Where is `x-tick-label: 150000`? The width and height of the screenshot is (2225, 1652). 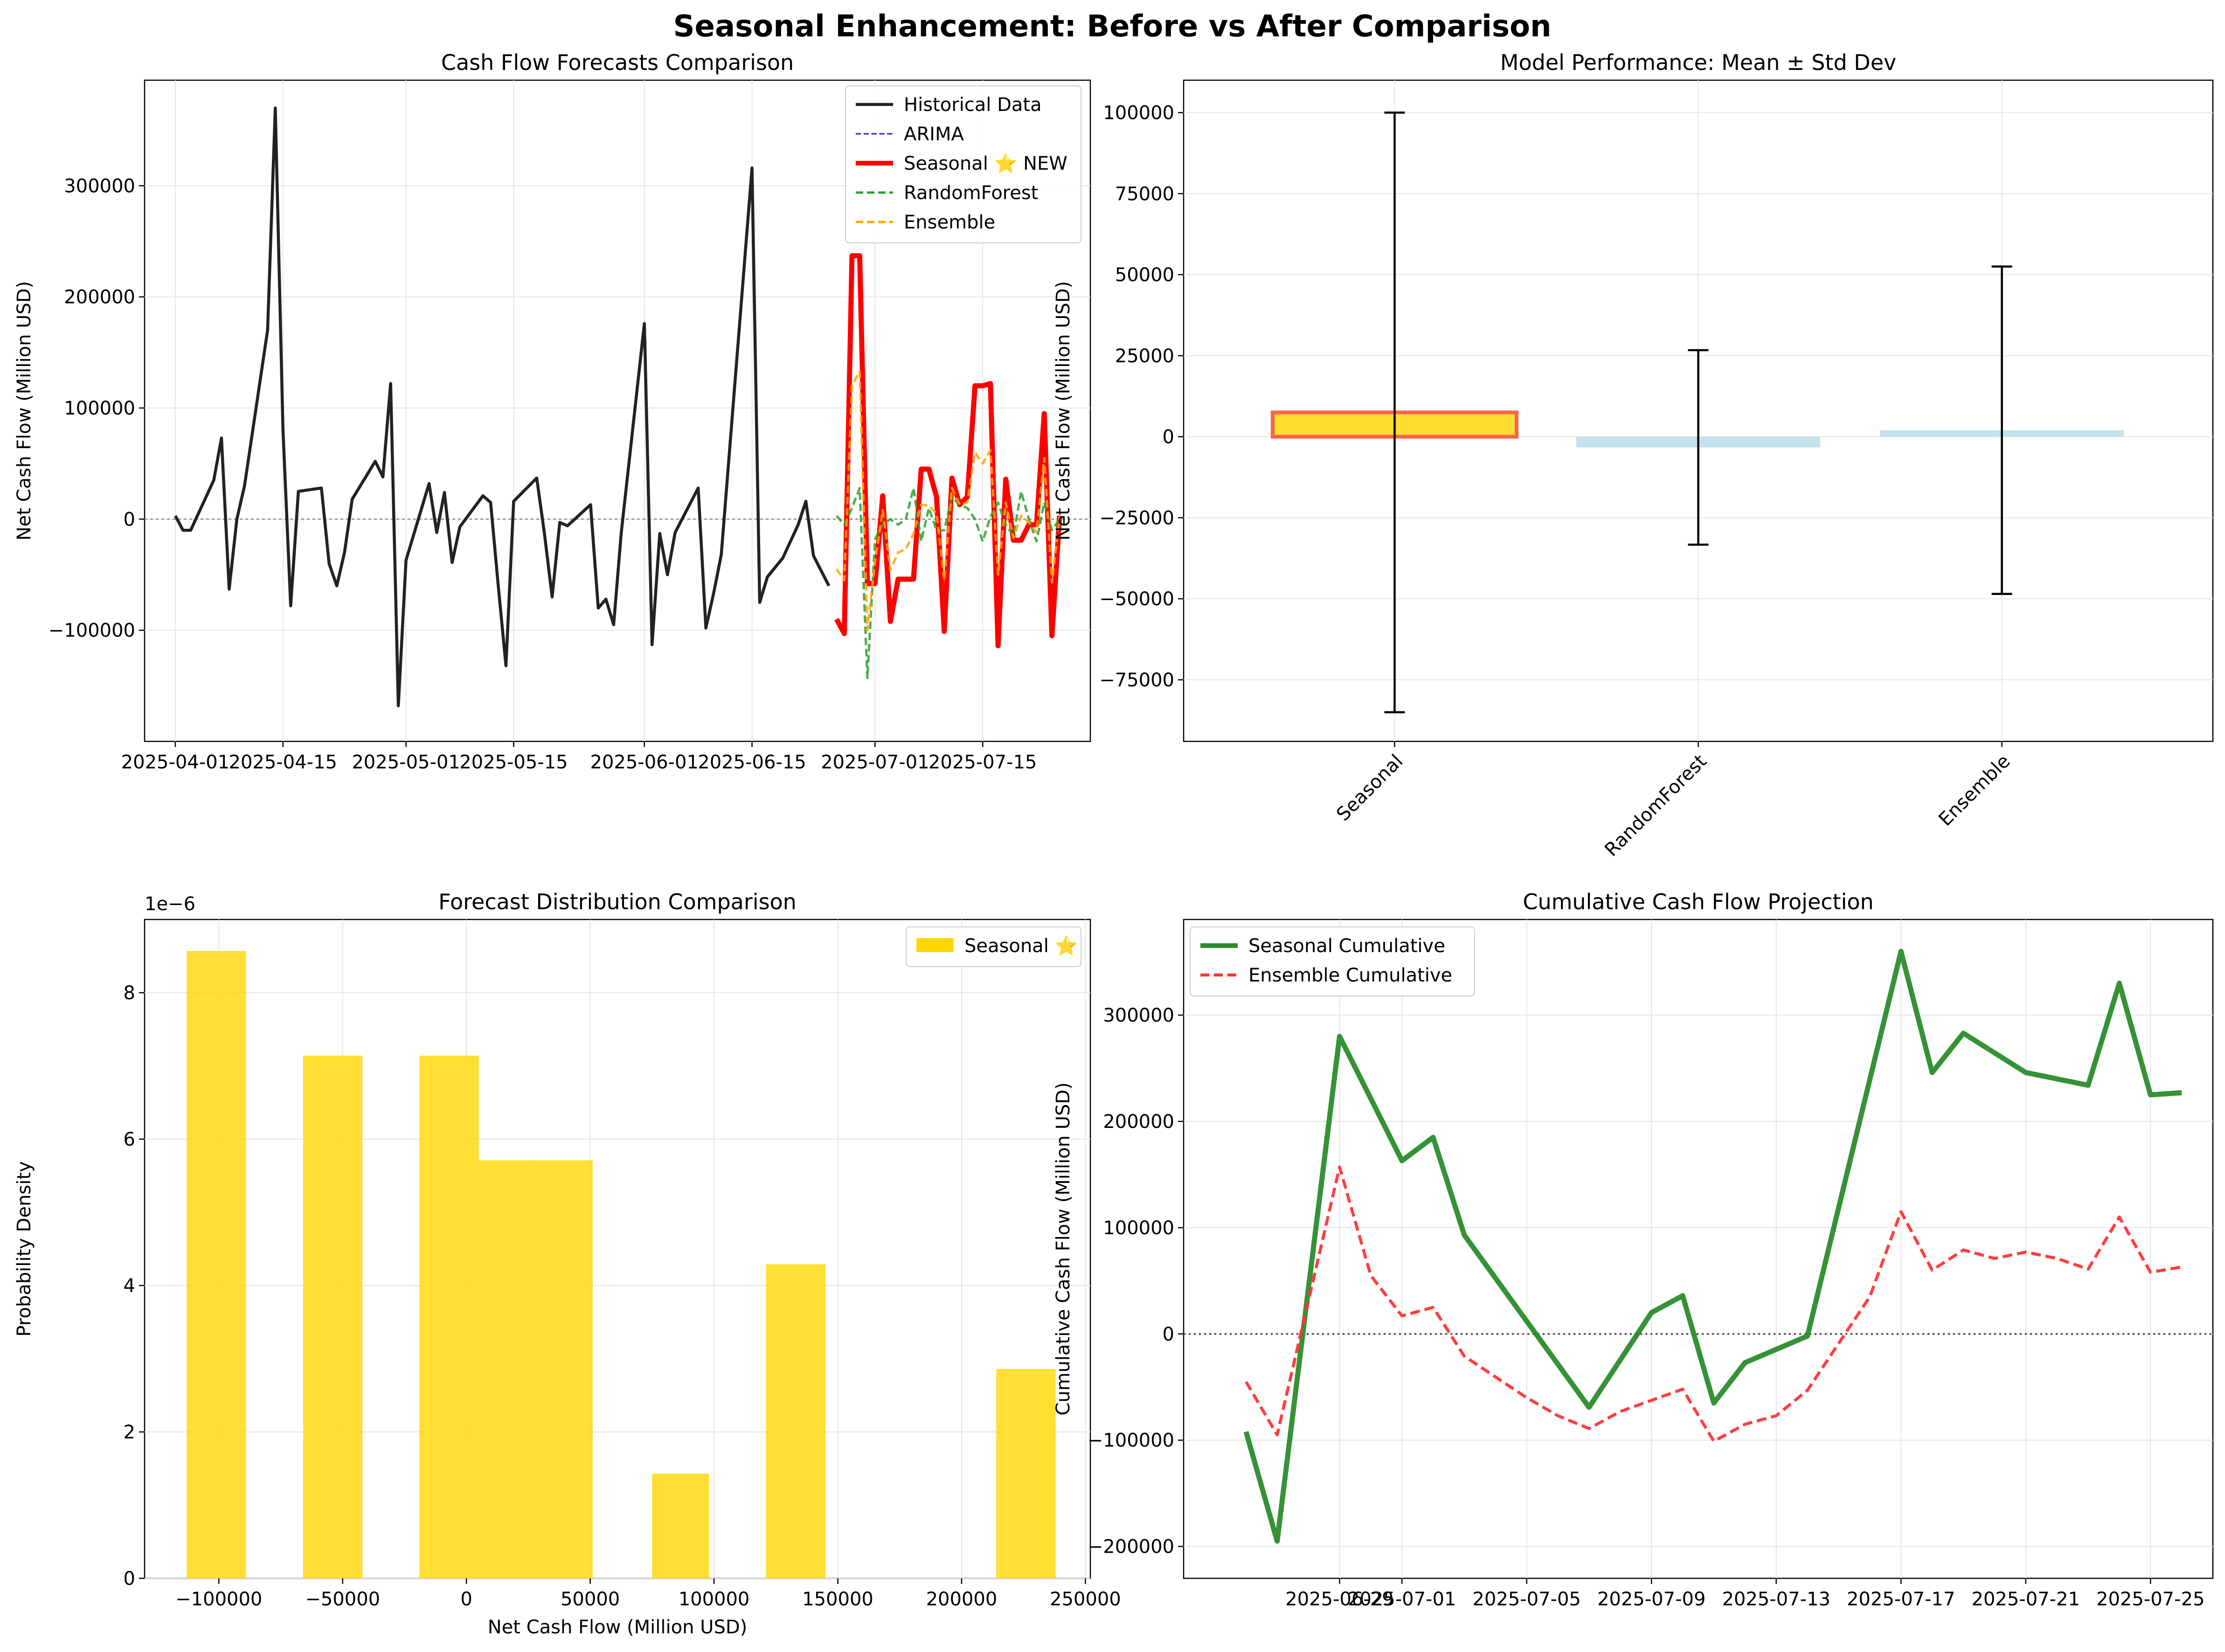
x-tick-label: 150000 is located at coordinates (837, 1599).